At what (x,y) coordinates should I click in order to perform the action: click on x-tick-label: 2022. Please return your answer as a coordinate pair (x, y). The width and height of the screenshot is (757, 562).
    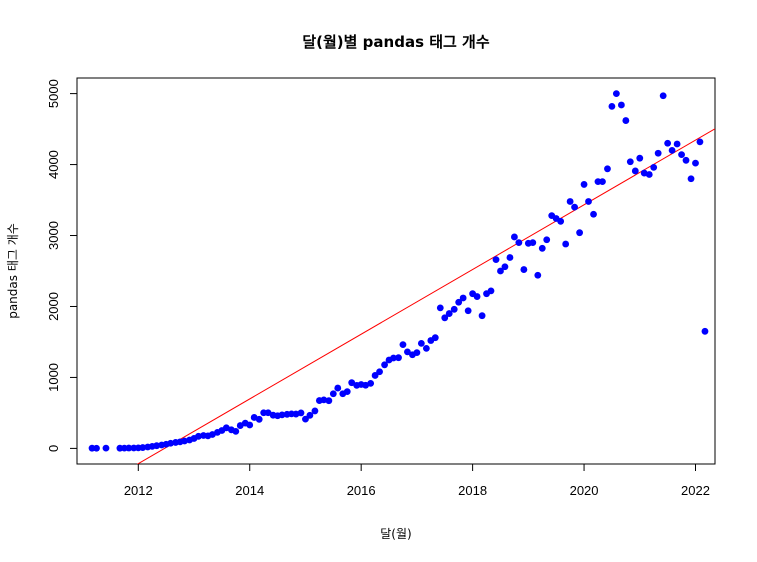
    Looking at the image, I should click on (695, 490).